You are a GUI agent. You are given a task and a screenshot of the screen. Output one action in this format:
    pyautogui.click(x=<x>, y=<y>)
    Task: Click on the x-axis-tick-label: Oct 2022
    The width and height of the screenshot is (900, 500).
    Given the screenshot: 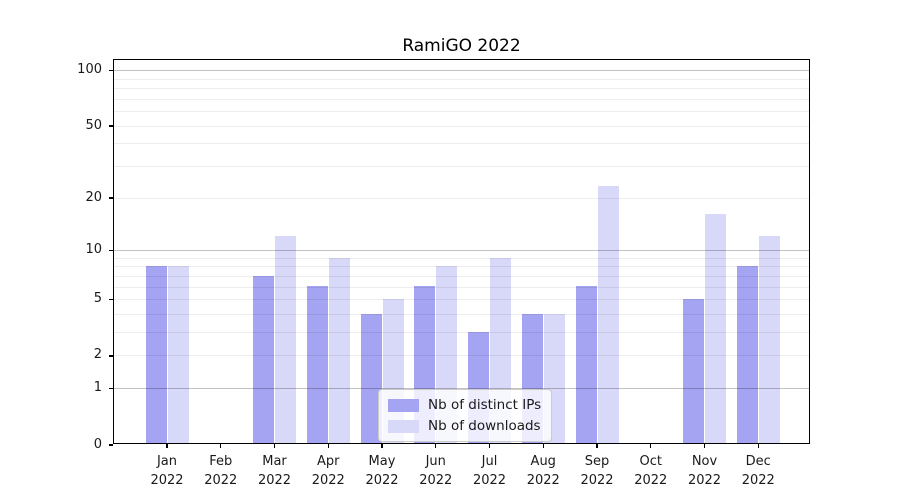 What is the action you would take?
    pyautogui.click(x=651, y=471)
    